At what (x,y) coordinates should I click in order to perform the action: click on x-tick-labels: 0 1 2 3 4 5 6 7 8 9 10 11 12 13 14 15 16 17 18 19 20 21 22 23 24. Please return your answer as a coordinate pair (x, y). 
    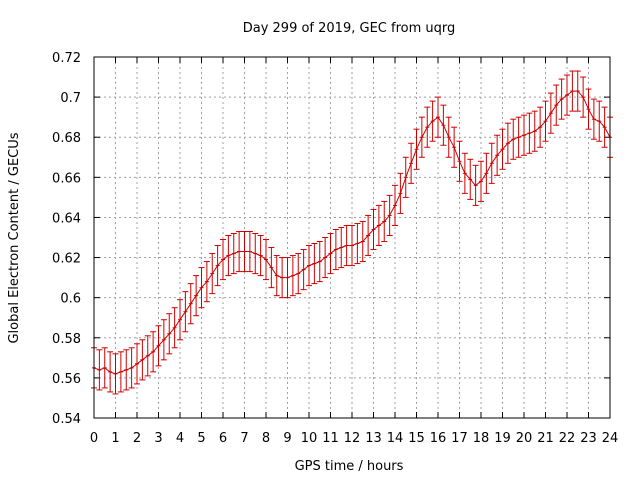
    Looking at the image, I should click on (354, 438).